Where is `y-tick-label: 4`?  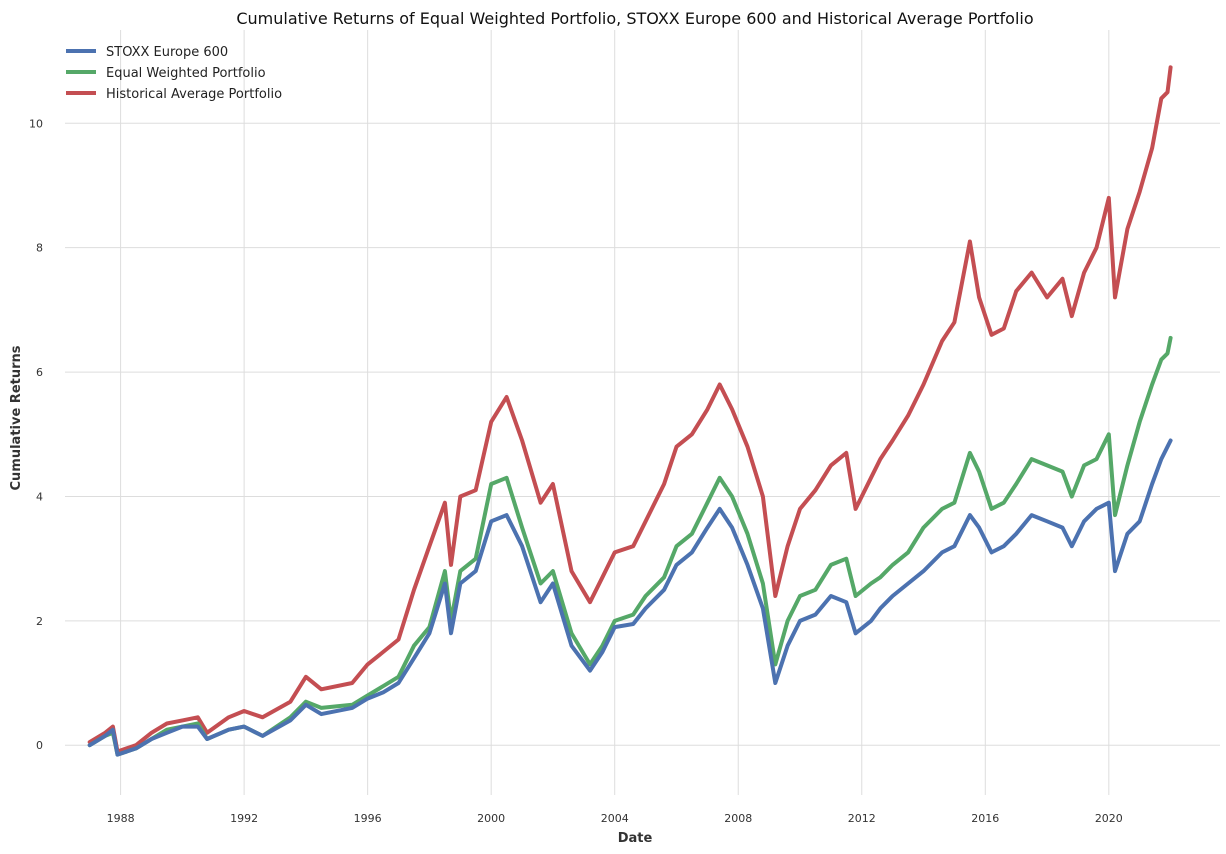 y-tick-label: 4 is located at coordinates (39, 496).